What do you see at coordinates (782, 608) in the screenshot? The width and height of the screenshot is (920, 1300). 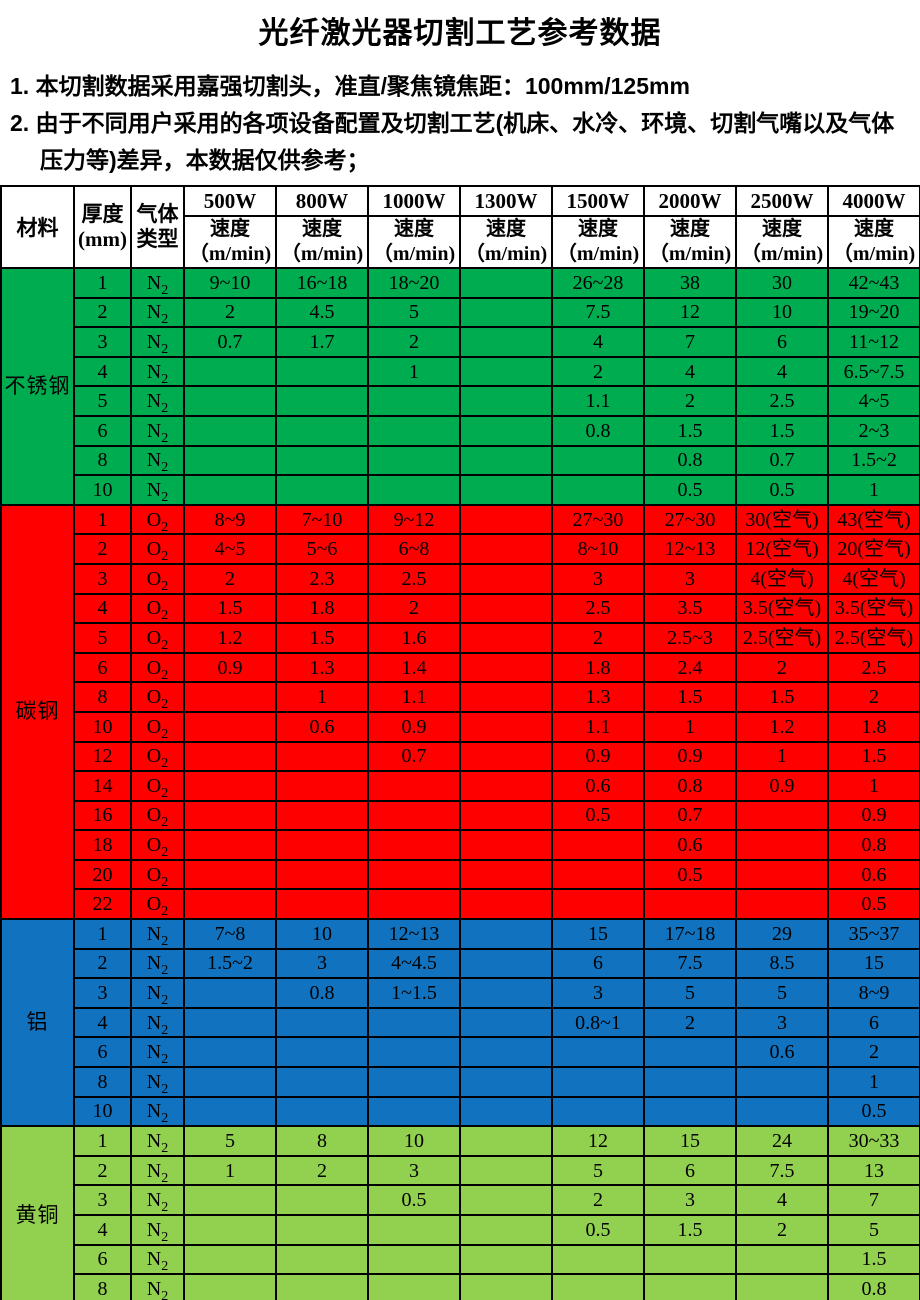 I see `speed-value-cell: 3.5(空气)` at bounding box center [782, 608].